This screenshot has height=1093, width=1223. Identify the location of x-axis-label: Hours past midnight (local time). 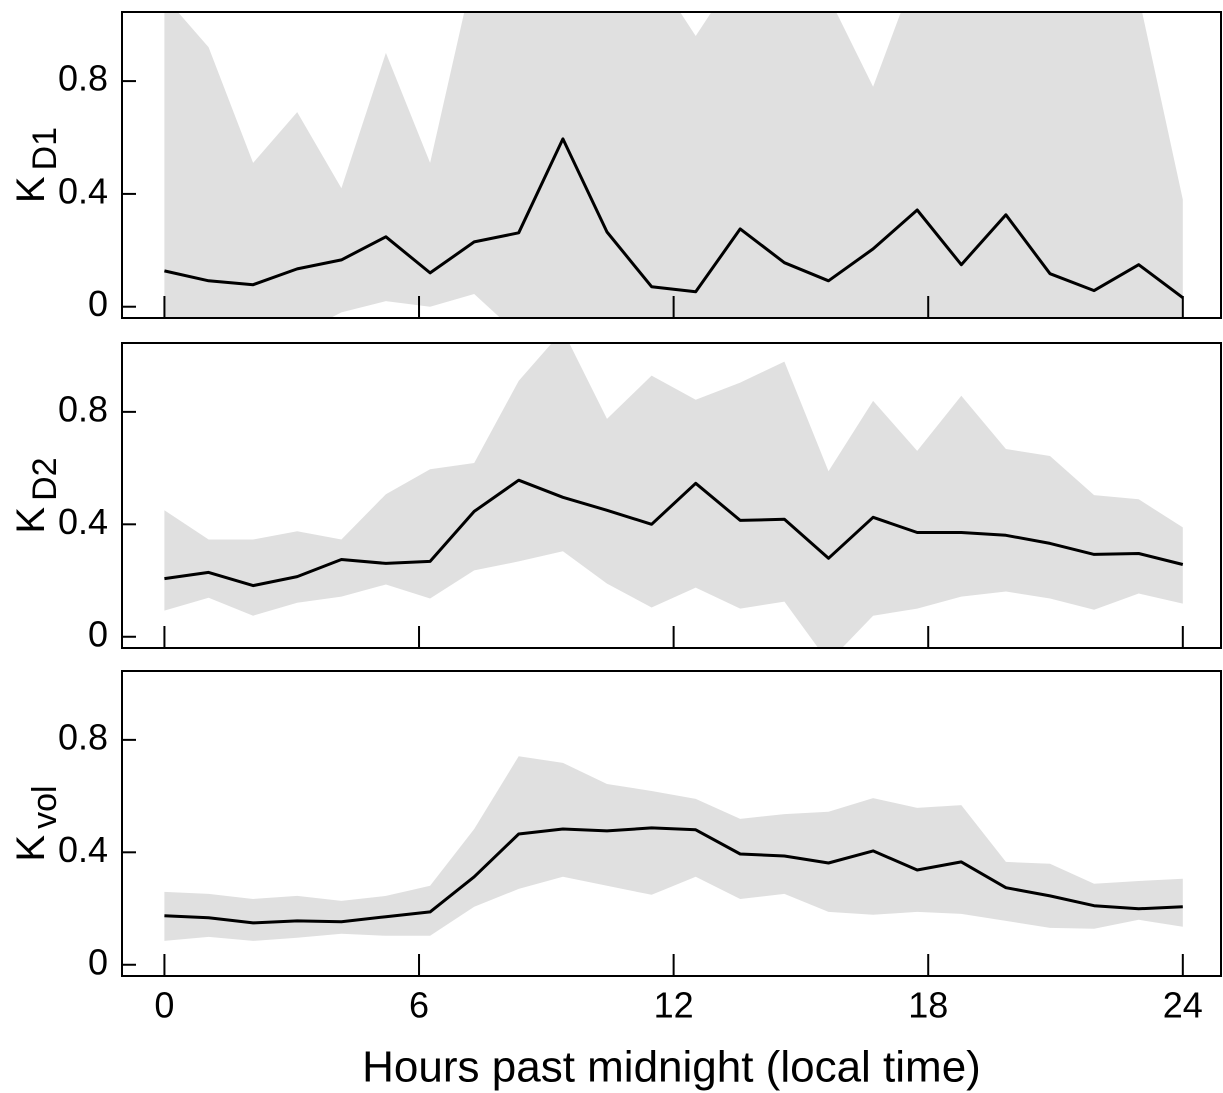
(671, 1067).